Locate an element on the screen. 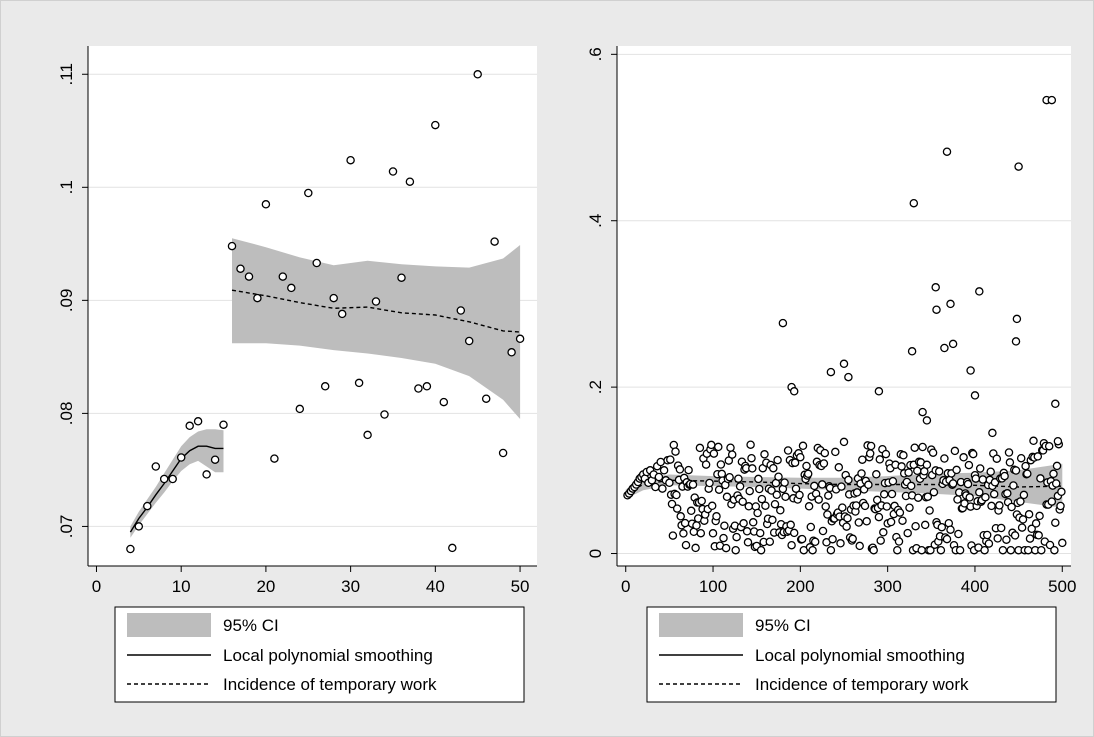 The width and height of the screenshot is (1094, 737). left-xtick-label-4: 40 is located at coordinates (435, 586).